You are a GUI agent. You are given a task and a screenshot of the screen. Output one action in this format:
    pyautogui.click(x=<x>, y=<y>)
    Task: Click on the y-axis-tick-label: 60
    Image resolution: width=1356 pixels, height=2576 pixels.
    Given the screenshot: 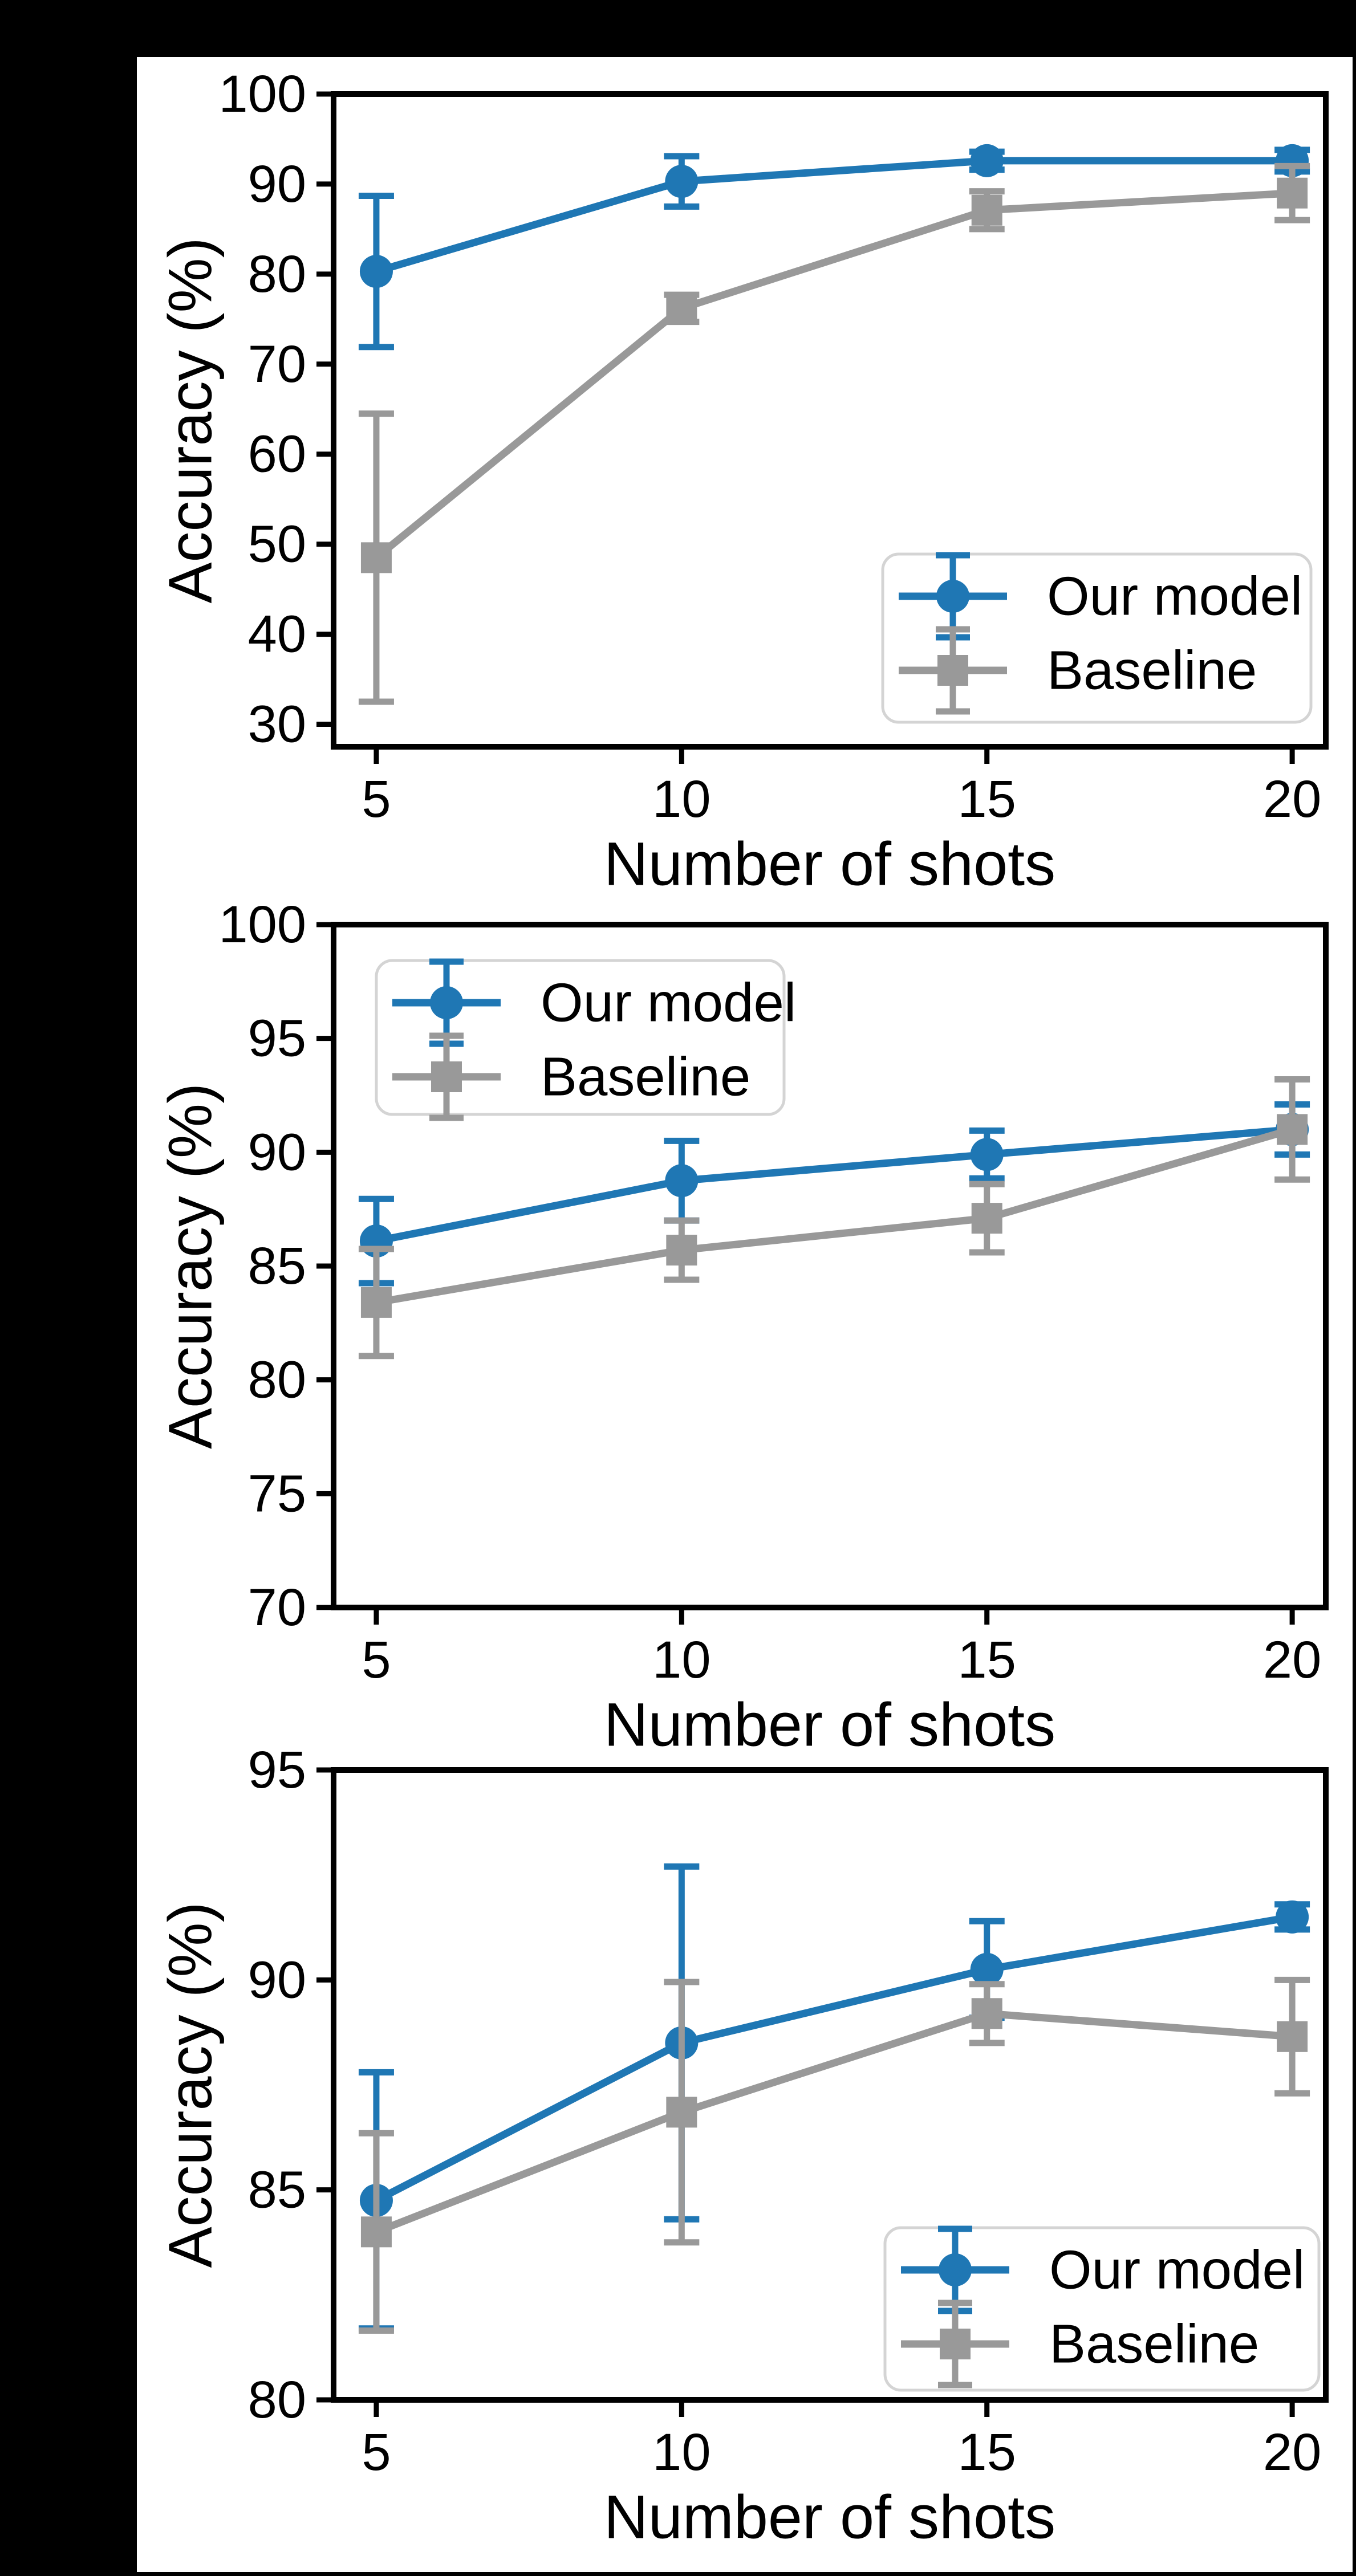 What is the action you would take?
    pyautogui.click(x=277, y=454)
    